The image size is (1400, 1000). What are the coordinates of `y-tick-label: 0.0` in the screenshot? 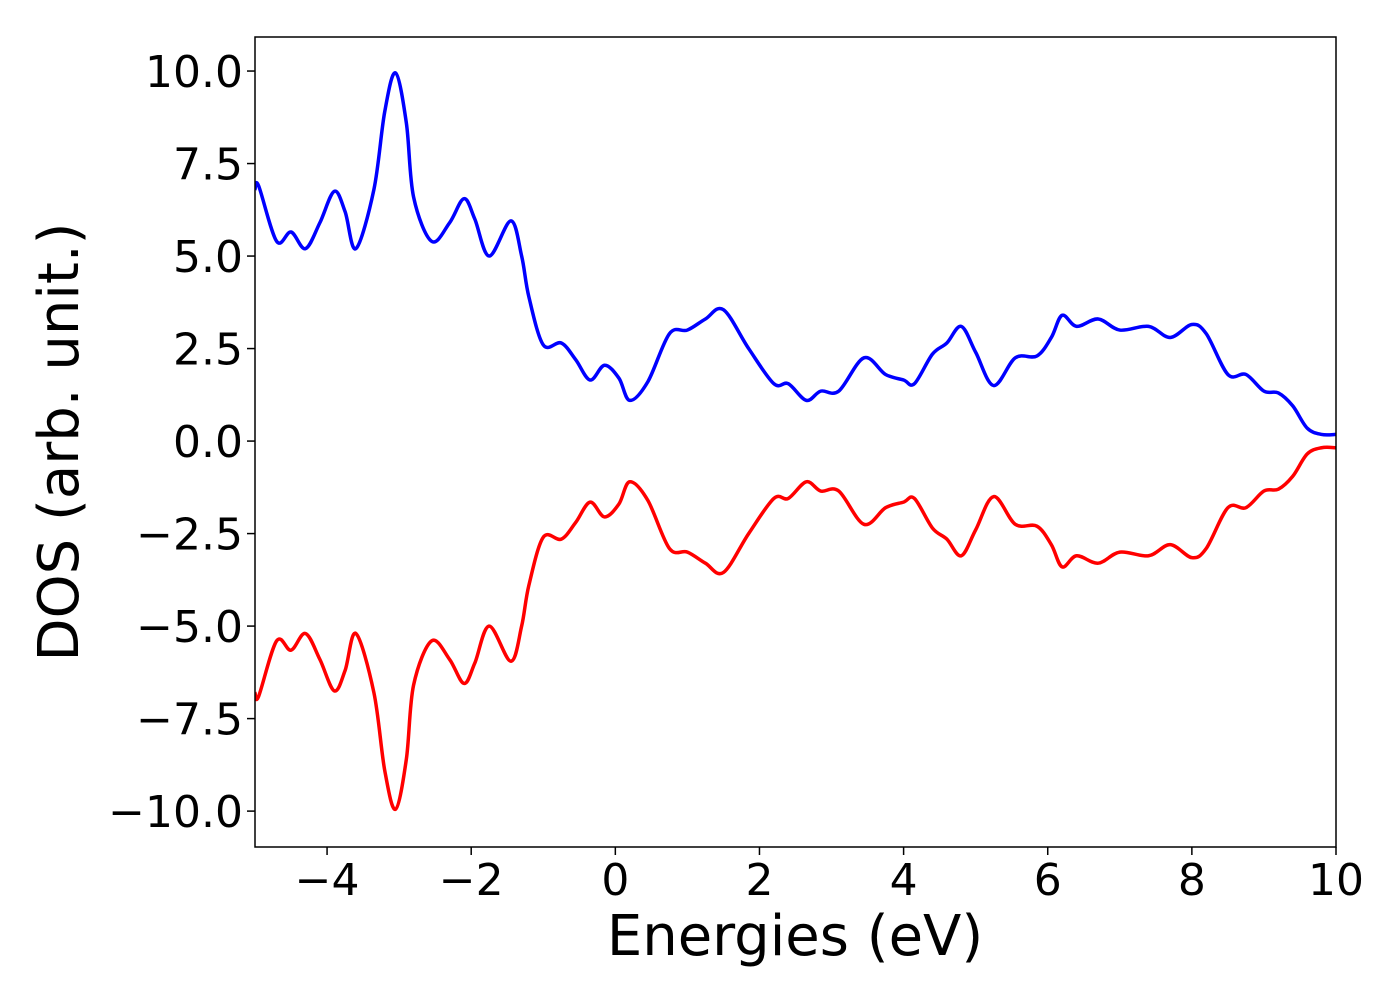 It's located at (208, 442).